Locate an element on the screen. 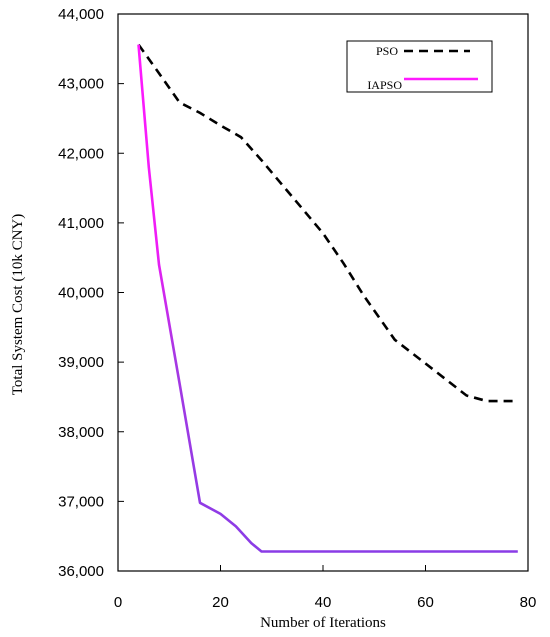 This screenshot has width=550, height=637. y-tick-label: 40,000 is located at coordinates (81, 293).